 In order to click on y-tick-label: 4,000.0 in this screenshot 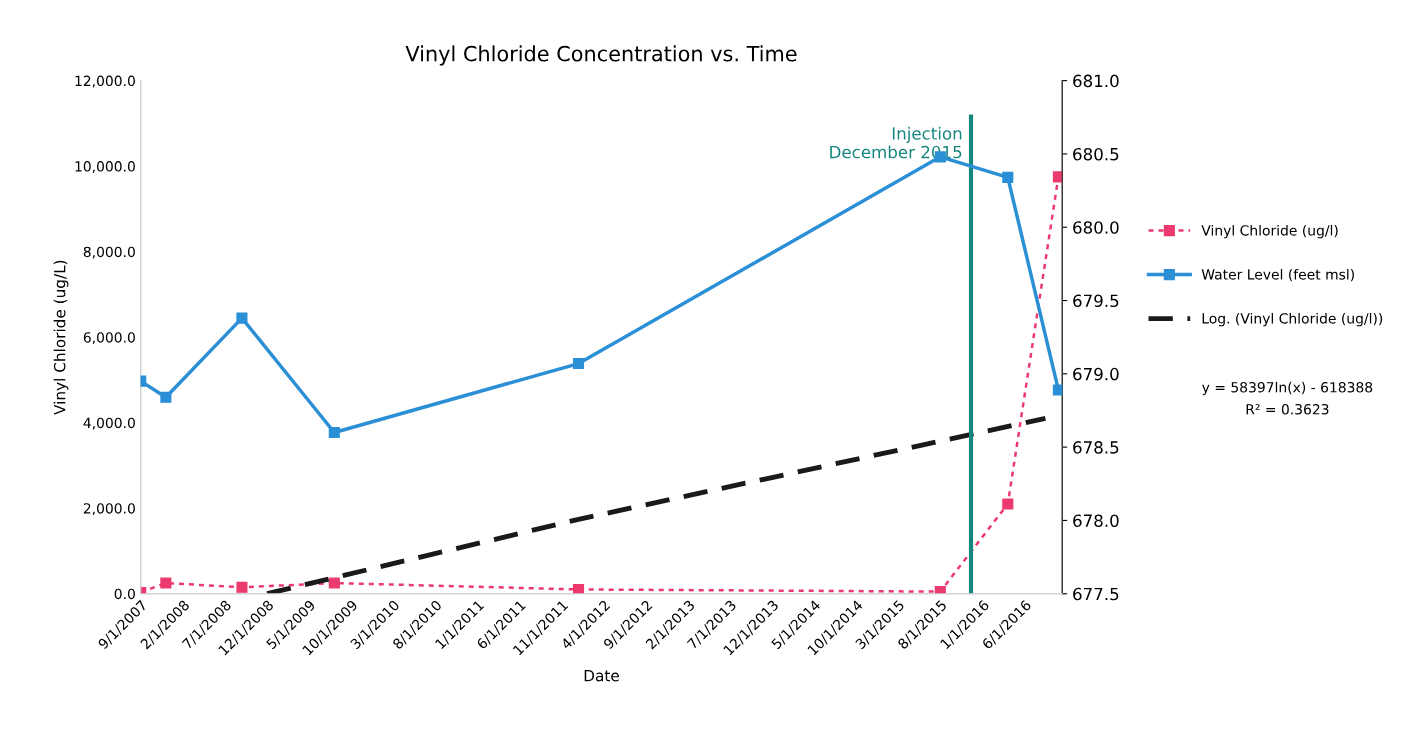, I will do `click(109, 423)`.